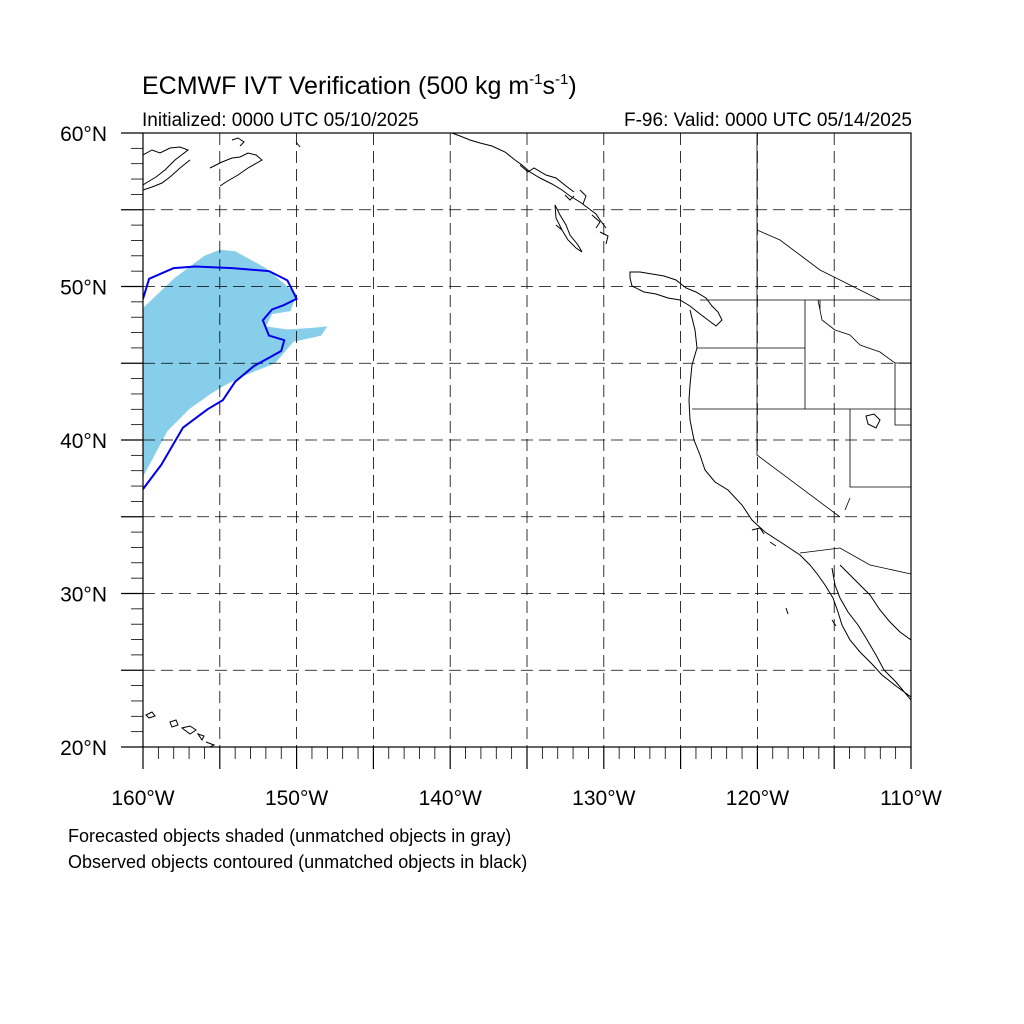  I want to click on lon-label: 140°W, so click(450, 798).